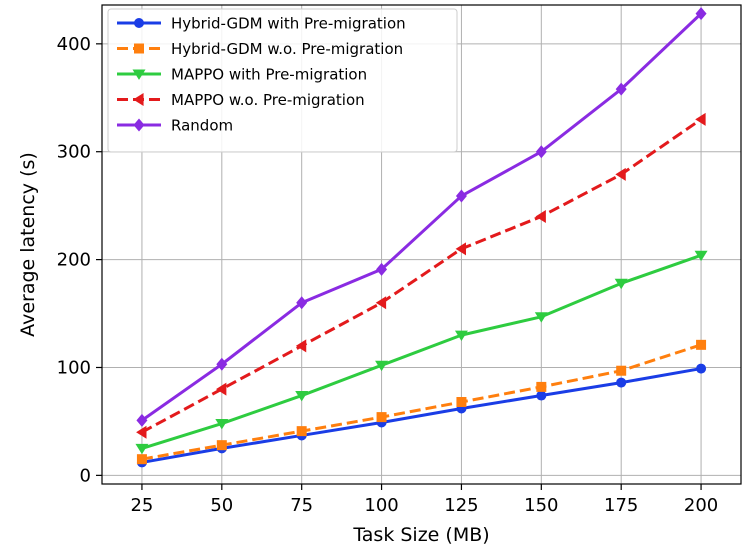 The height and width of the screenshot is (548, 748). What do you see at coordinates (421, 415) in the screenshot?
I see `series-line` at bounding box center [421, 415].